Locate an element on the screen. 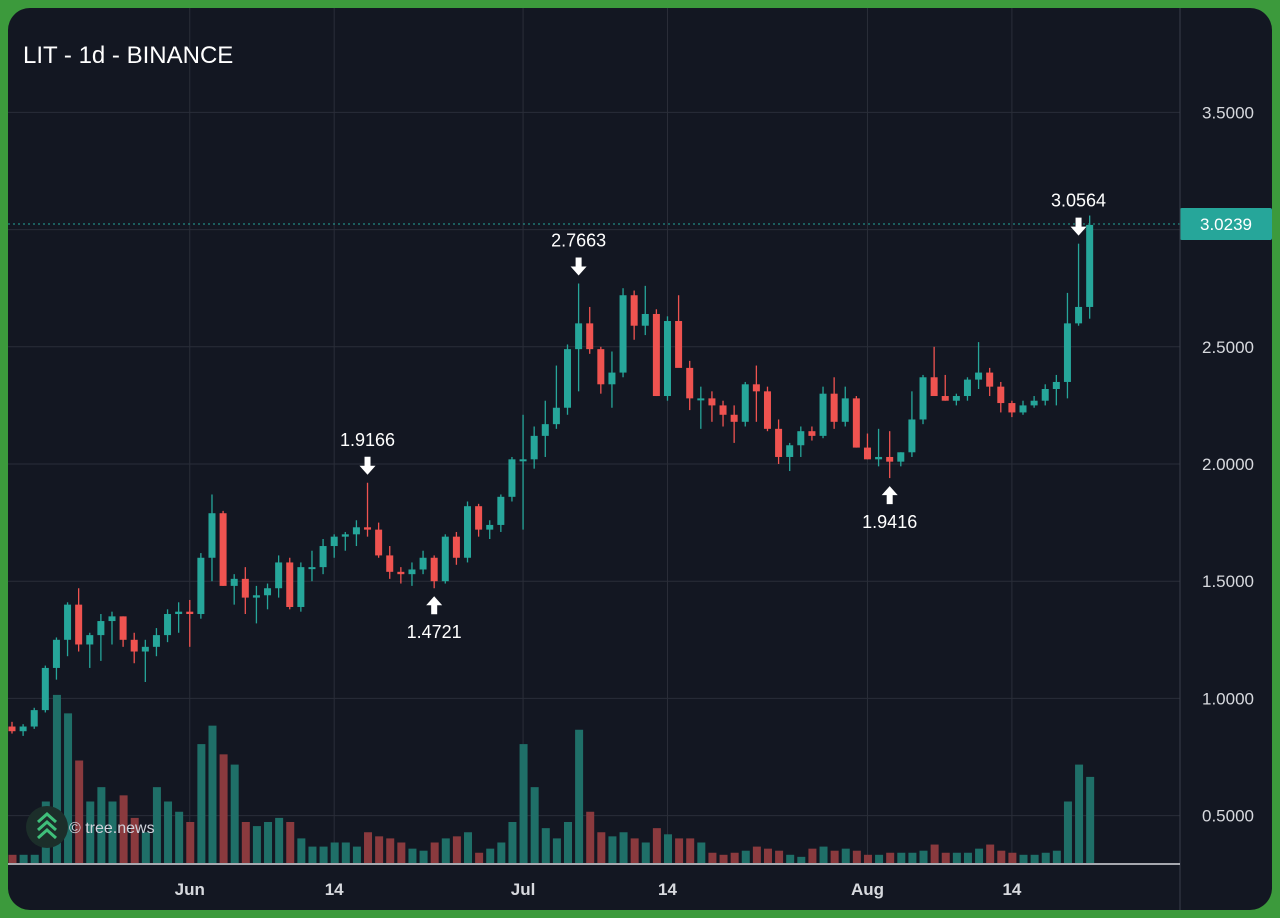 This screenshot has height=918, width=1280. annotation-label: 1.4721 is located at coordinates (434, 632).